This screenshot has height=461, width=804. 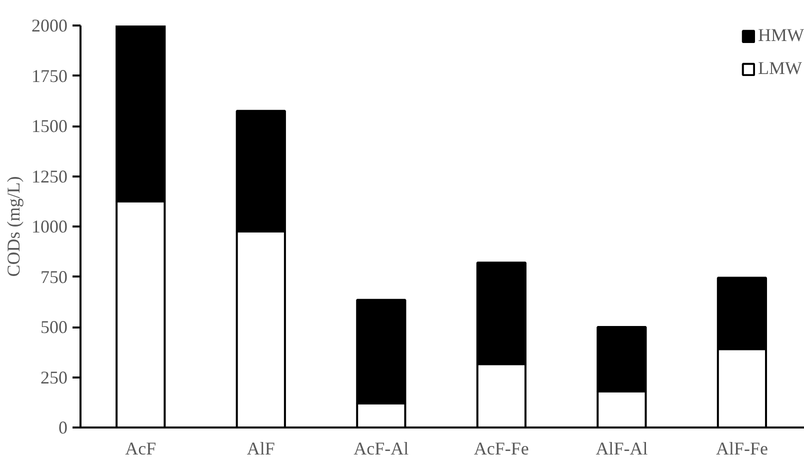 What do you see at coordinates (14, 226) in the screenshot?
I see `y-axis-title: CODs (mg/L)` at bounding box center [14, 226].